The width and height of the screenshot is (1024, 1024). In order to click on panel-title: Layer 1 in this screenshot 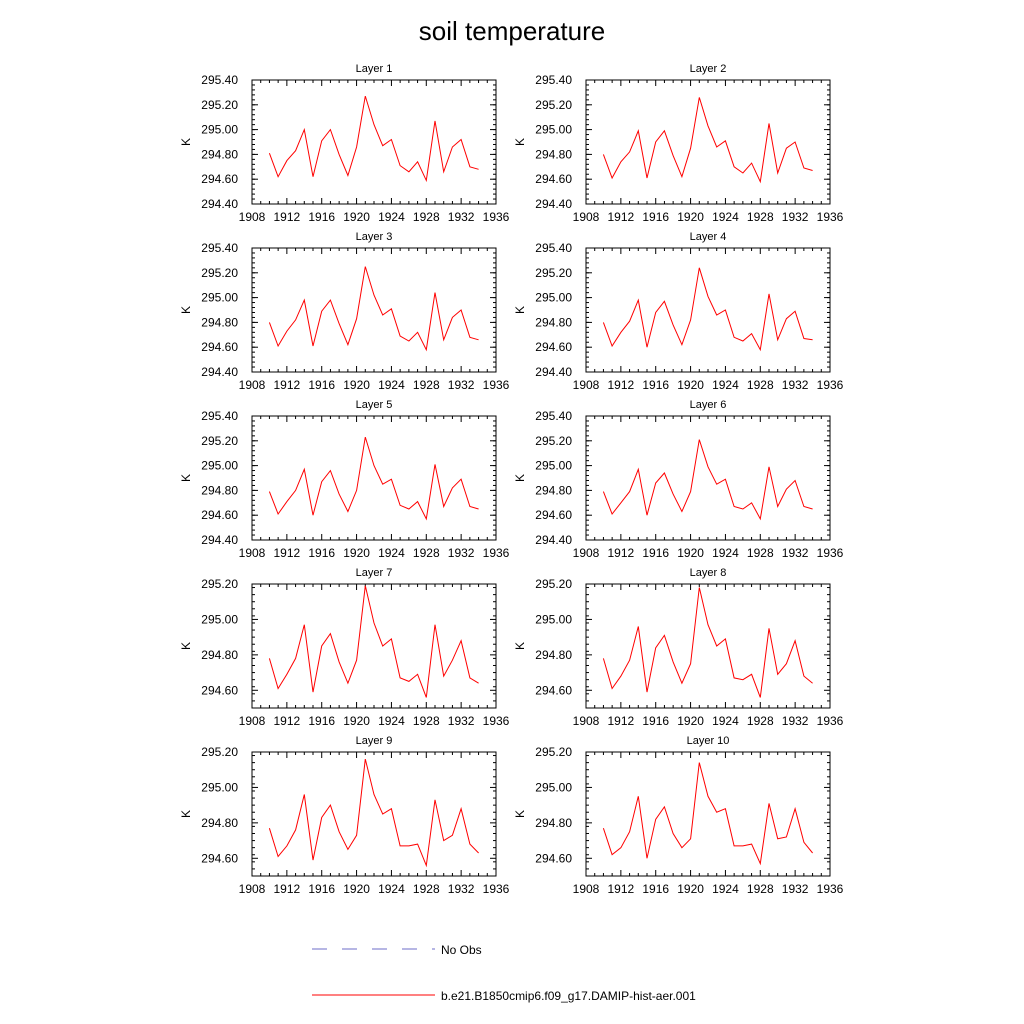, I will do `click(374, 69)`.